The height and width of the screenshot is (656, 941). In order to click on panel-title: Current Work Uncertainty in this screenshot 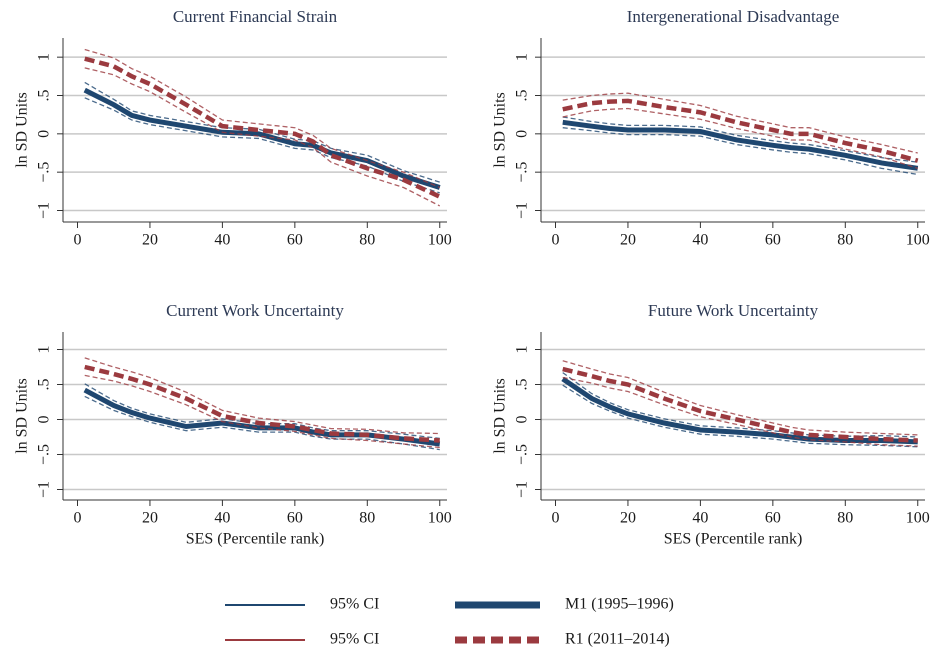, I will do `click(255, 310)`.